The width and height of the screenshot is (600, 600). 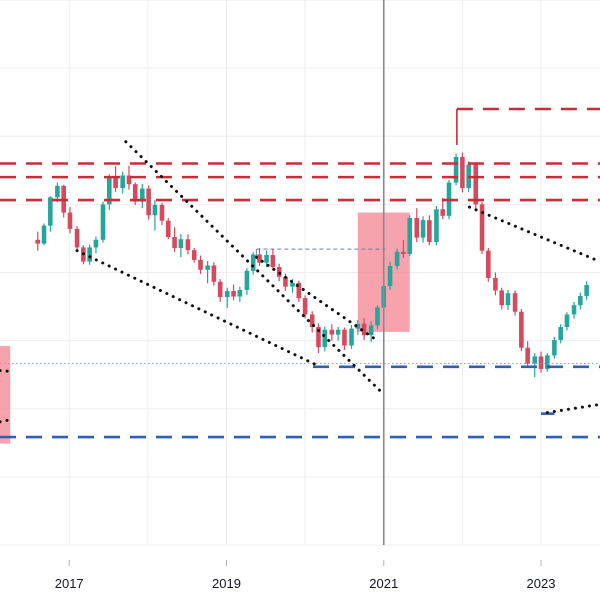 What do you see at coordinates (226, 583) in the screenshot?
I see `x-tick-label-2019: 2019` at bounding box center [226, 583].